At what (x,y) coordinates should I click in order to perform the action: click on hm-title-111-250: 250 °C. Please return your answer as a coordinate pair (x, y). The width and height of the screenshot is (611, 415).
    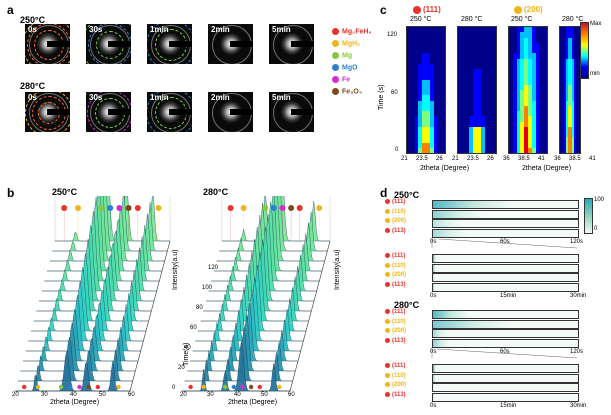
    Looking at the image, I should click on (421, 19).